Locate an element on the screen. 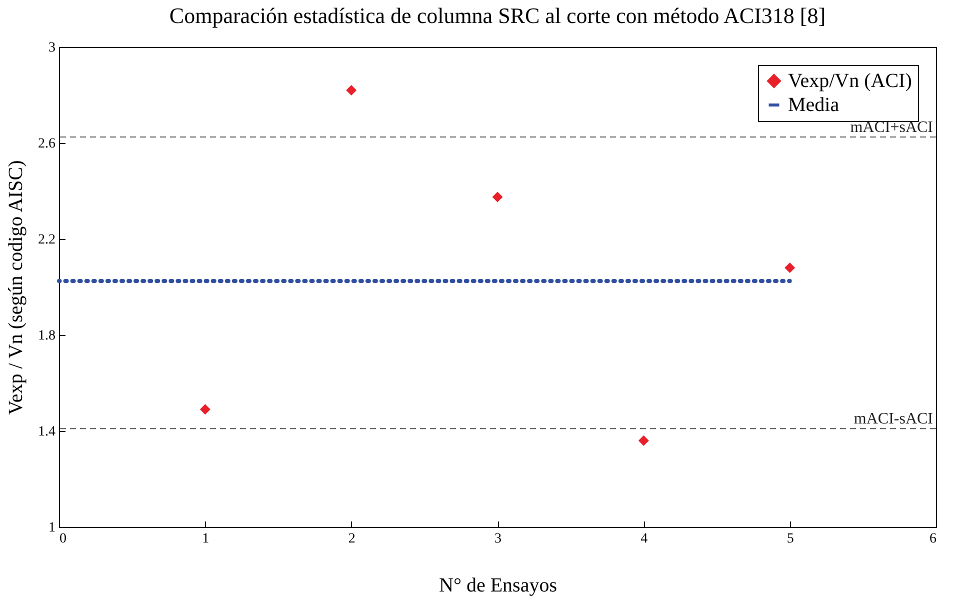 The width and height of the screenshot is (974, 616). y-tick-label: 3 is located at coordinates (52, 48).